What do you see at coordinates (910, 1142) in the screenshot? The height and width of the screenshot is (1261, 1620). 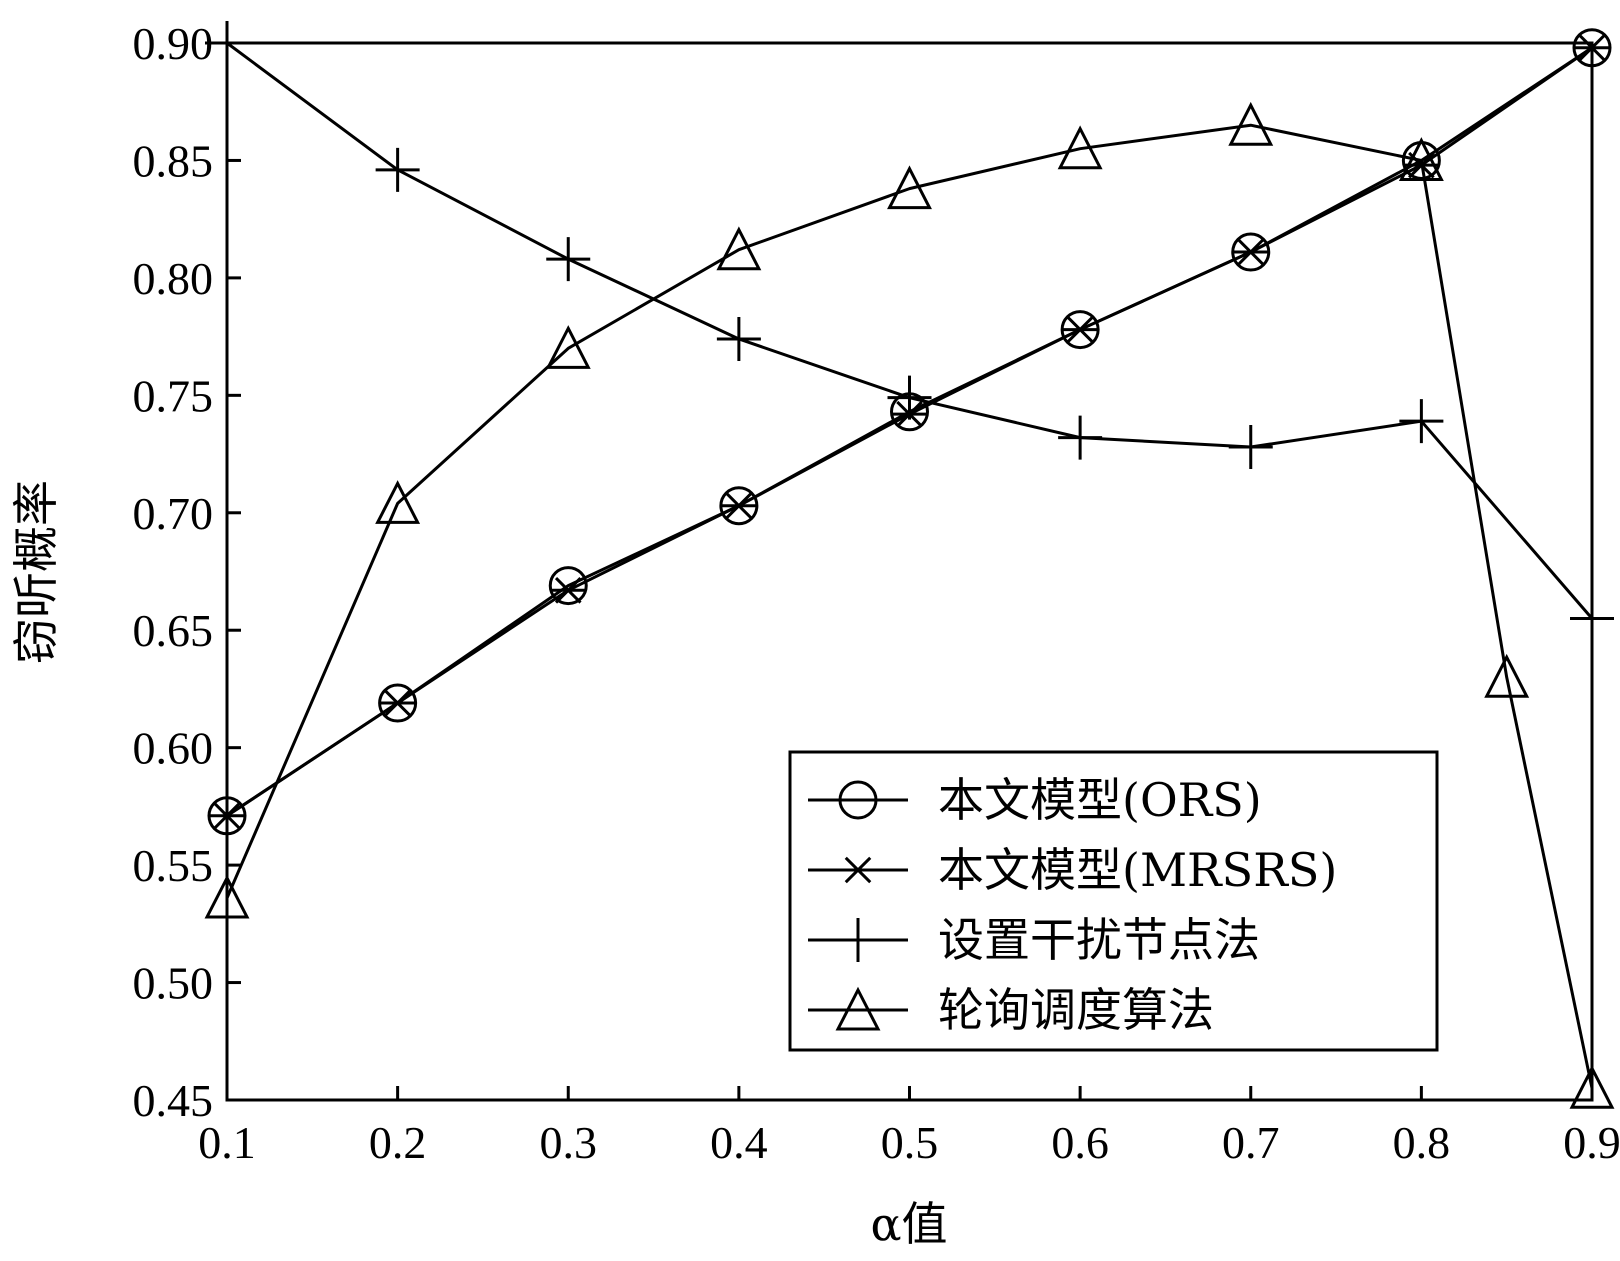 I see `x-tick-label: 0.5` at bounding box center [910, 1142].